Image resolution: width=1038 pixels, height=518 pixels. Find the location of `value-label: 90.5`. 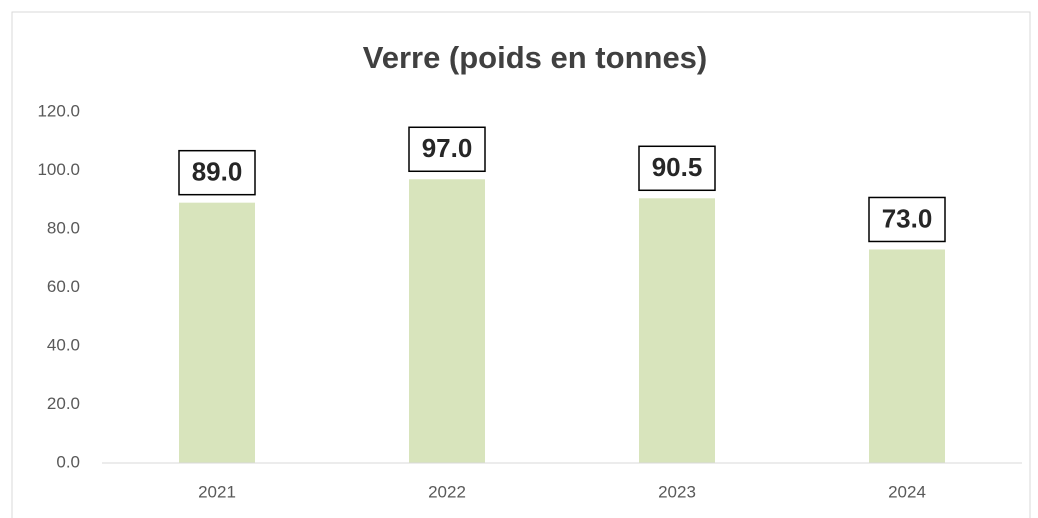

value-label: 90.5 is located at coordinates (677, 167).